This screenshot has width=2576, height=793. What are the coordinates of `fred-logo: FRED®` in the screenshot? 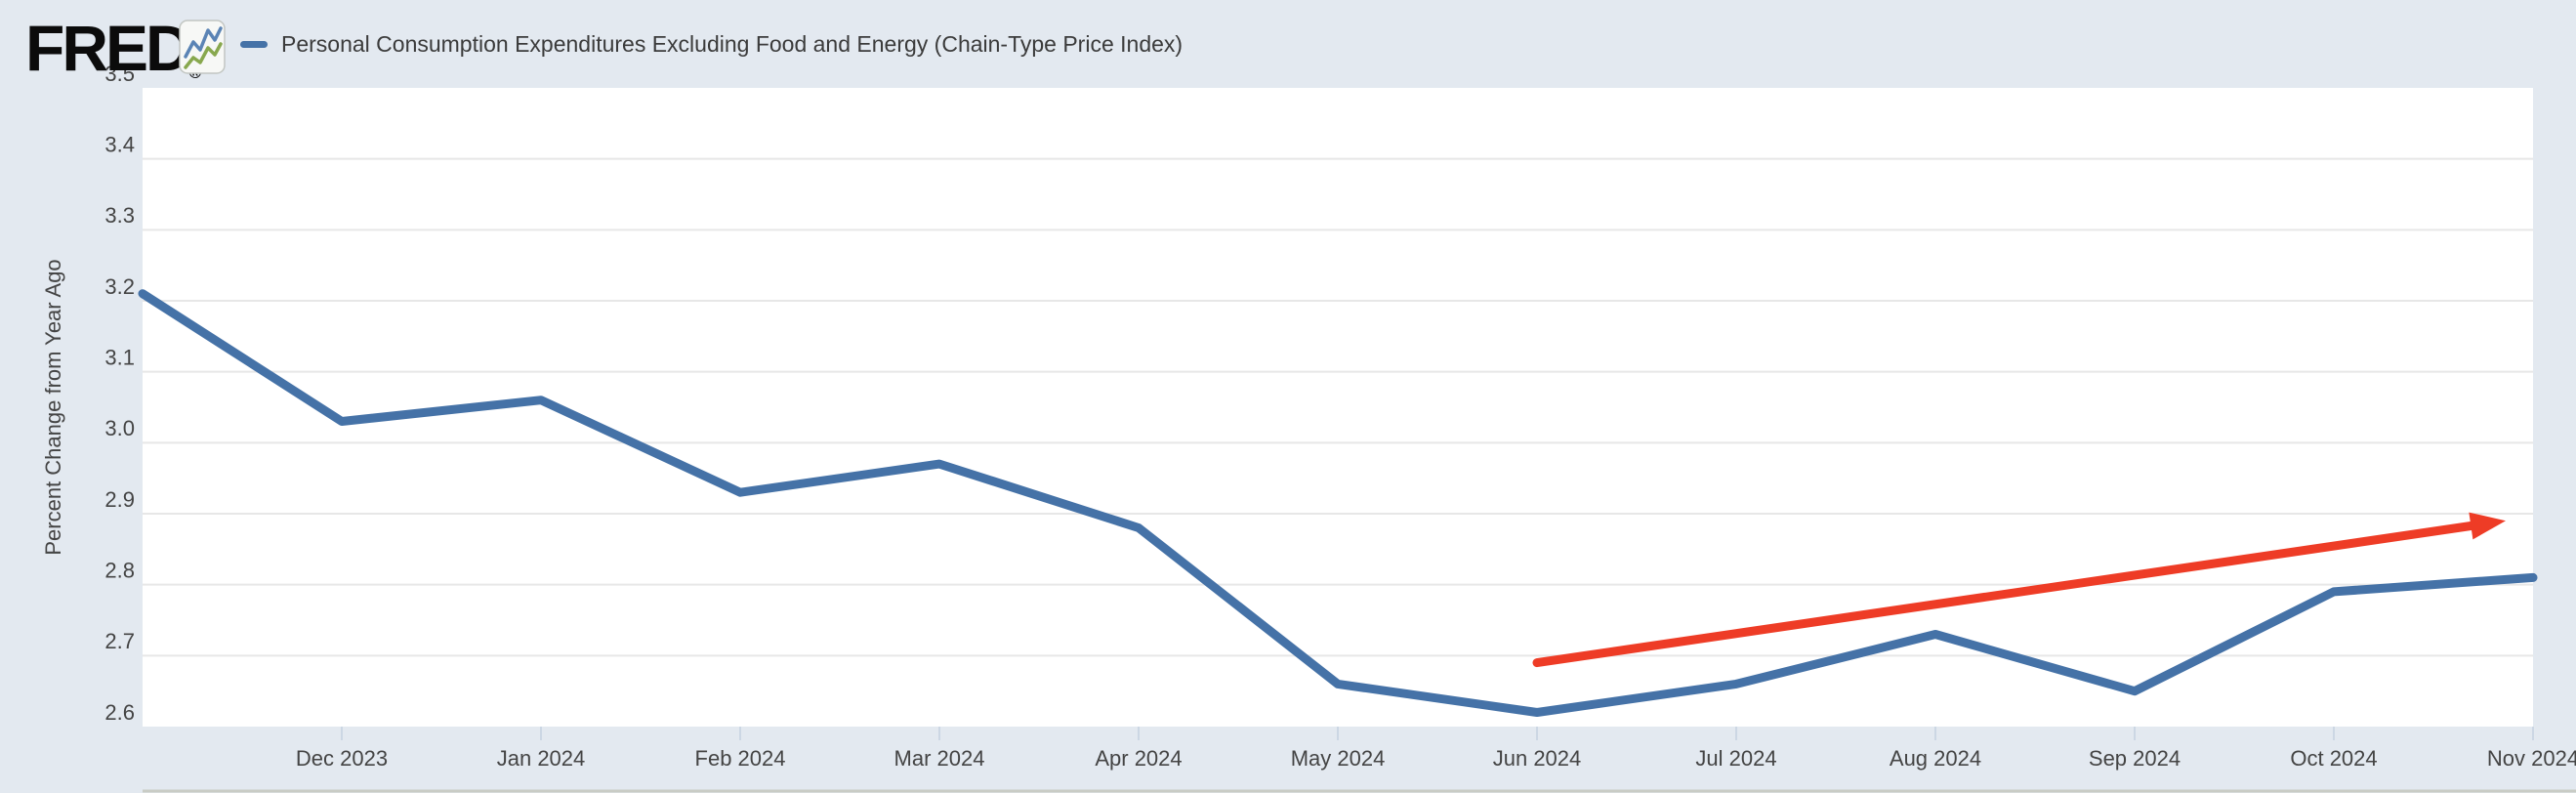 It's located at (113, 48).